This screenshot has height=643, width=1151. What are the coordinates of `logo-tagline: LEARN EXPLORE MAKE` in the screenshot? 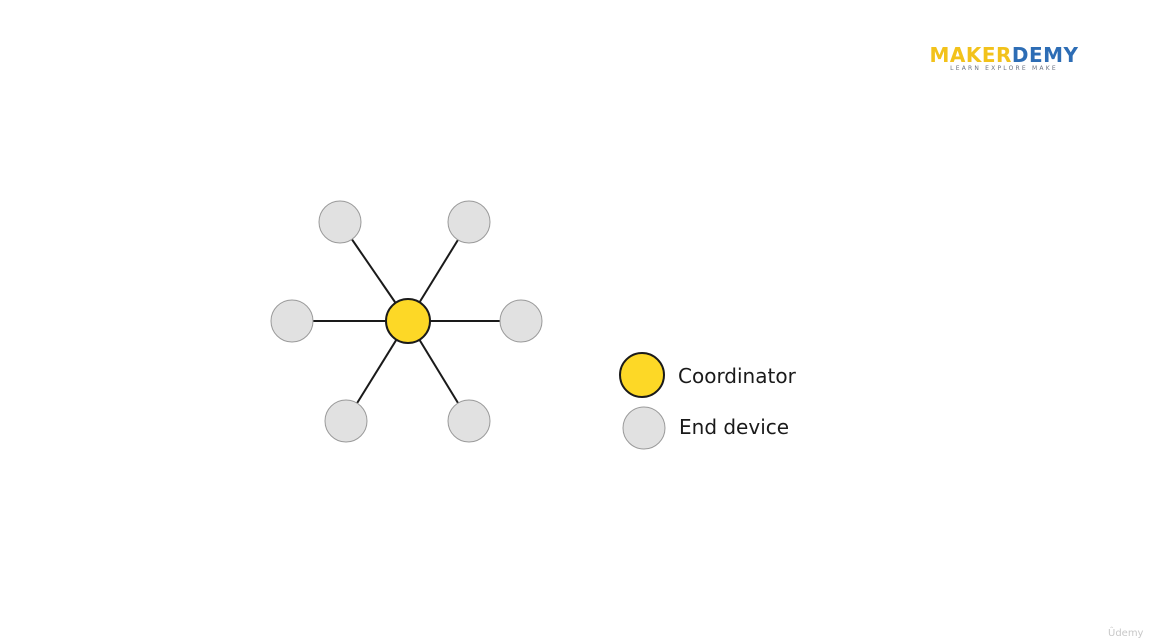 It's located at (1004, 68).